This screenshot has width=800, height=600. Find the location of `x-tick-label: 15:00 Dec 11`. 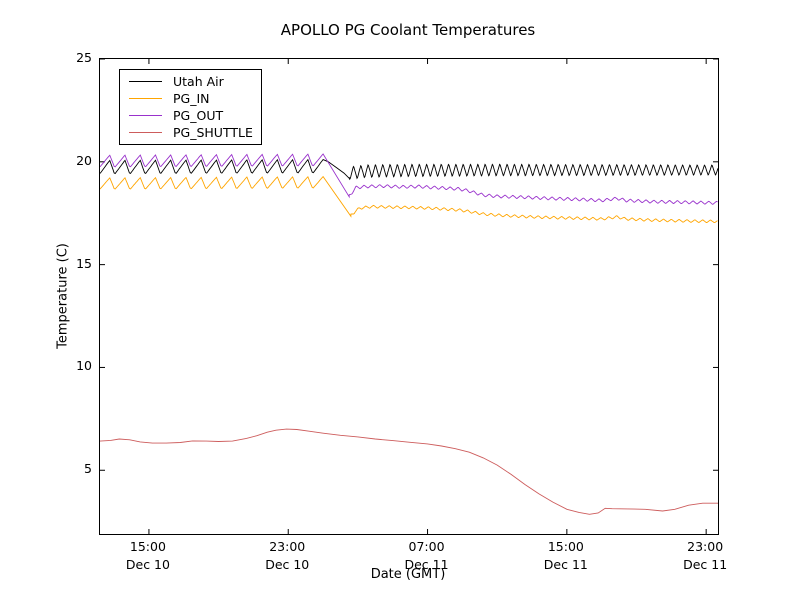

x-tick-label: 15:00 Dec 11 is located at coordinates (565, 555).